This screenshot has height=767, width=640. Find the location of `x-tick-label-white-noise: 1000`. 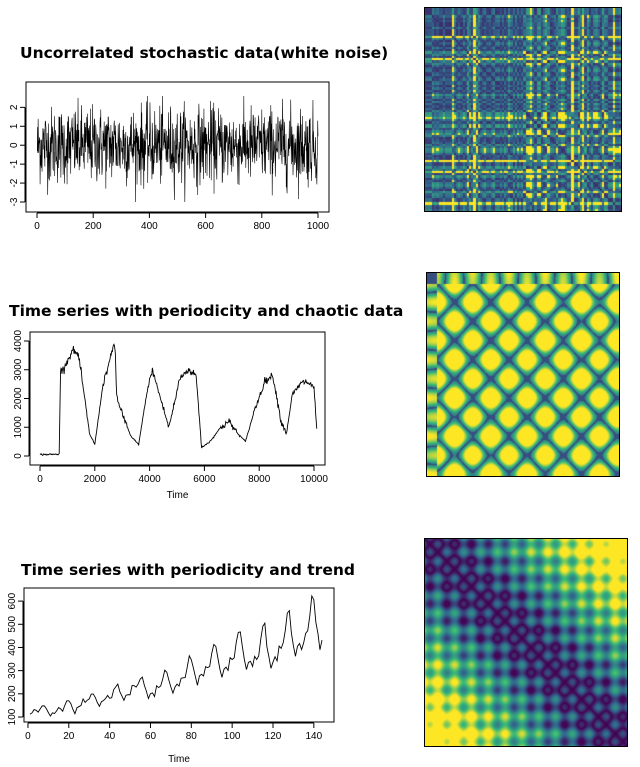

x-tick-label-white-noise: 1000 is located at coordinates (318, 226).